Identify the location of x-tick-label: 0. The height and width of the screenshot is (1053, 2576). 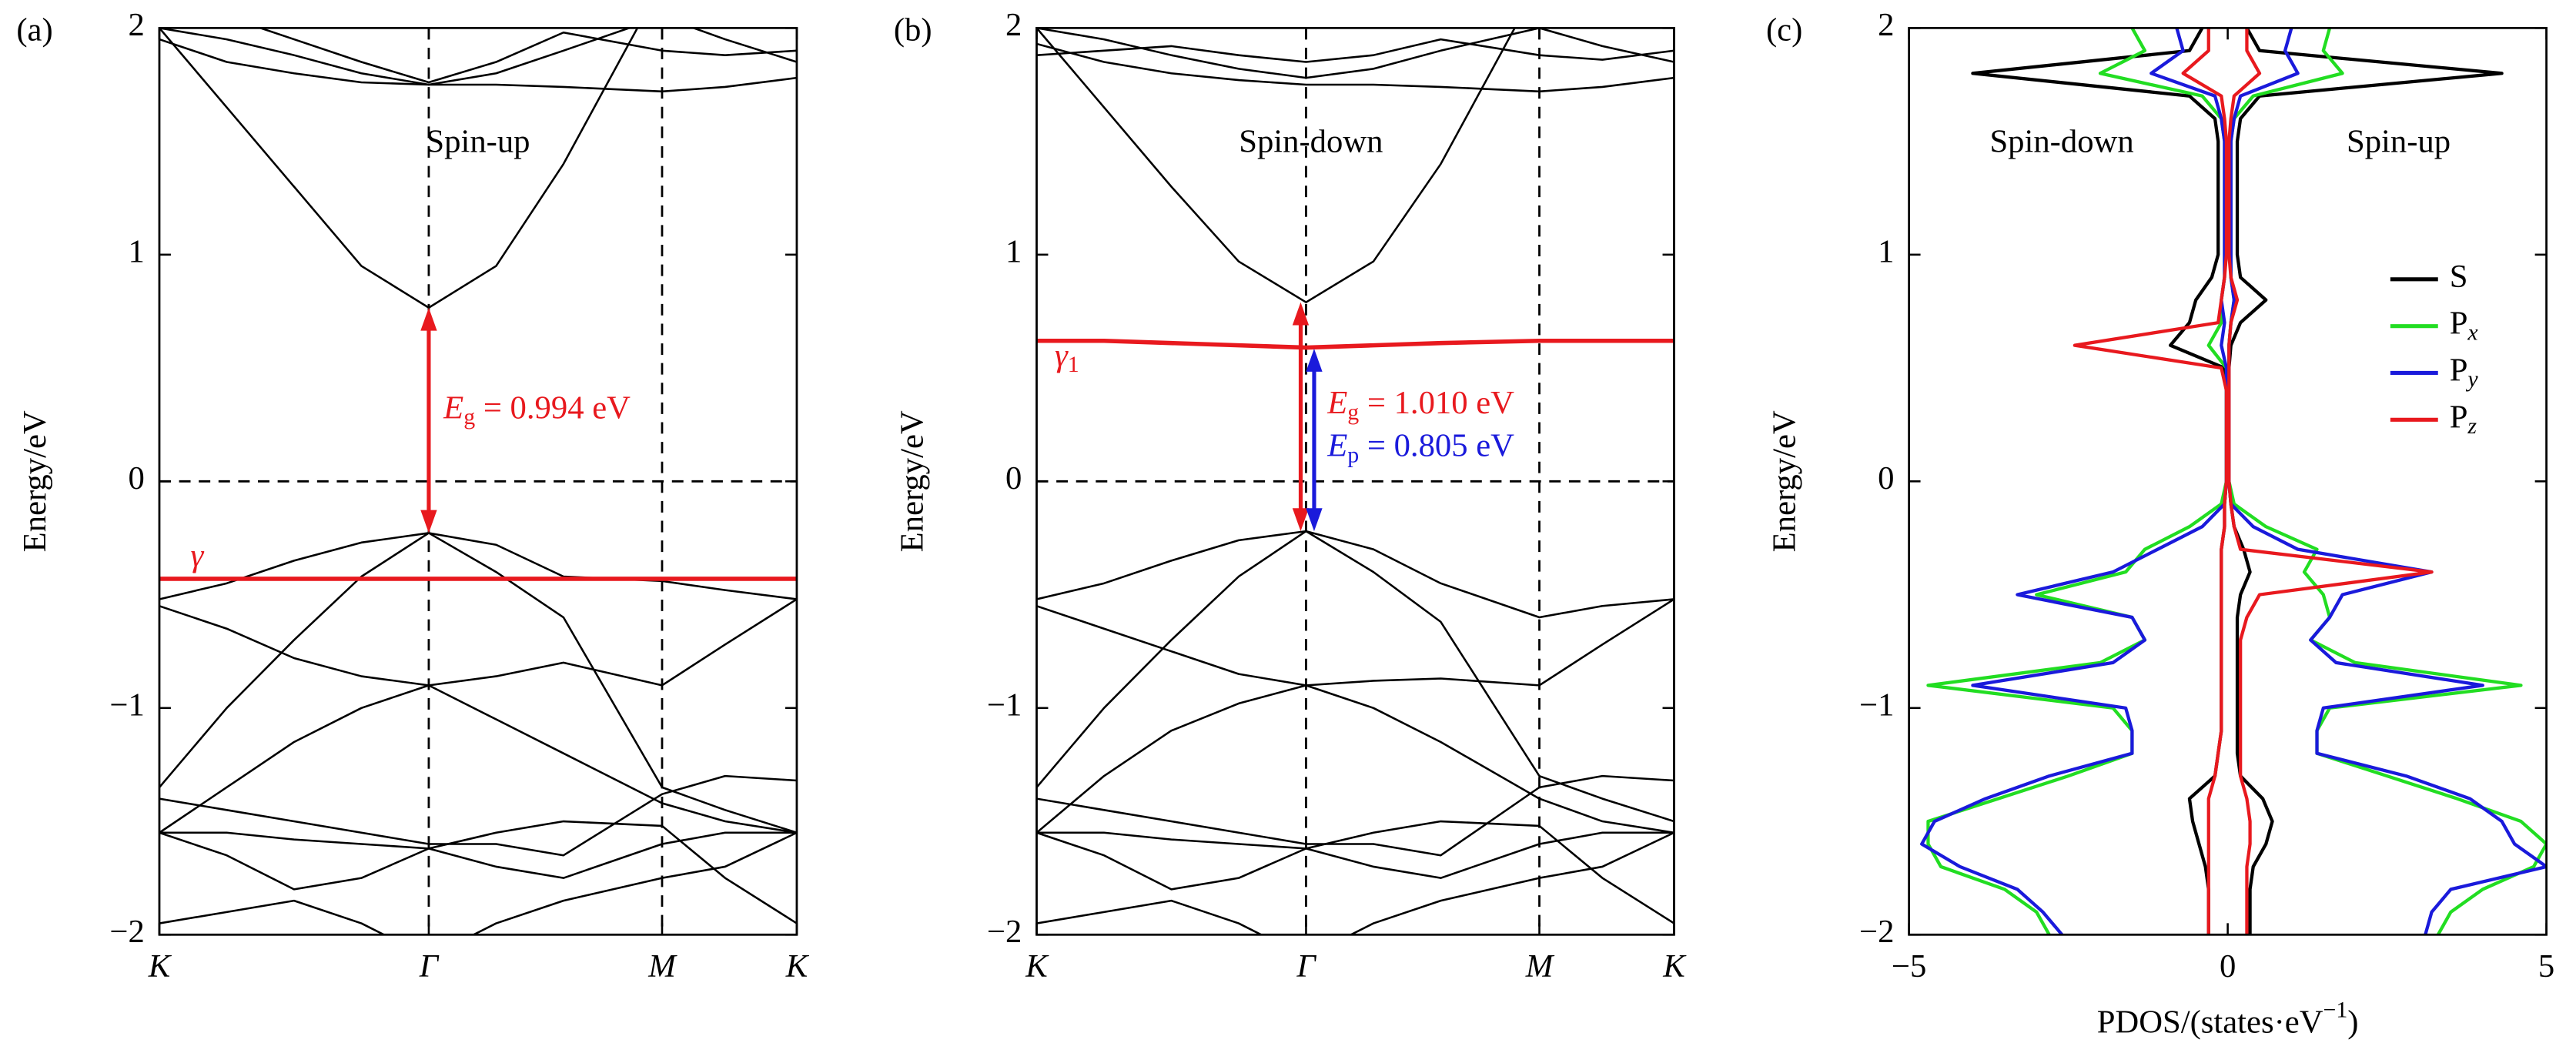
(2228, 966).